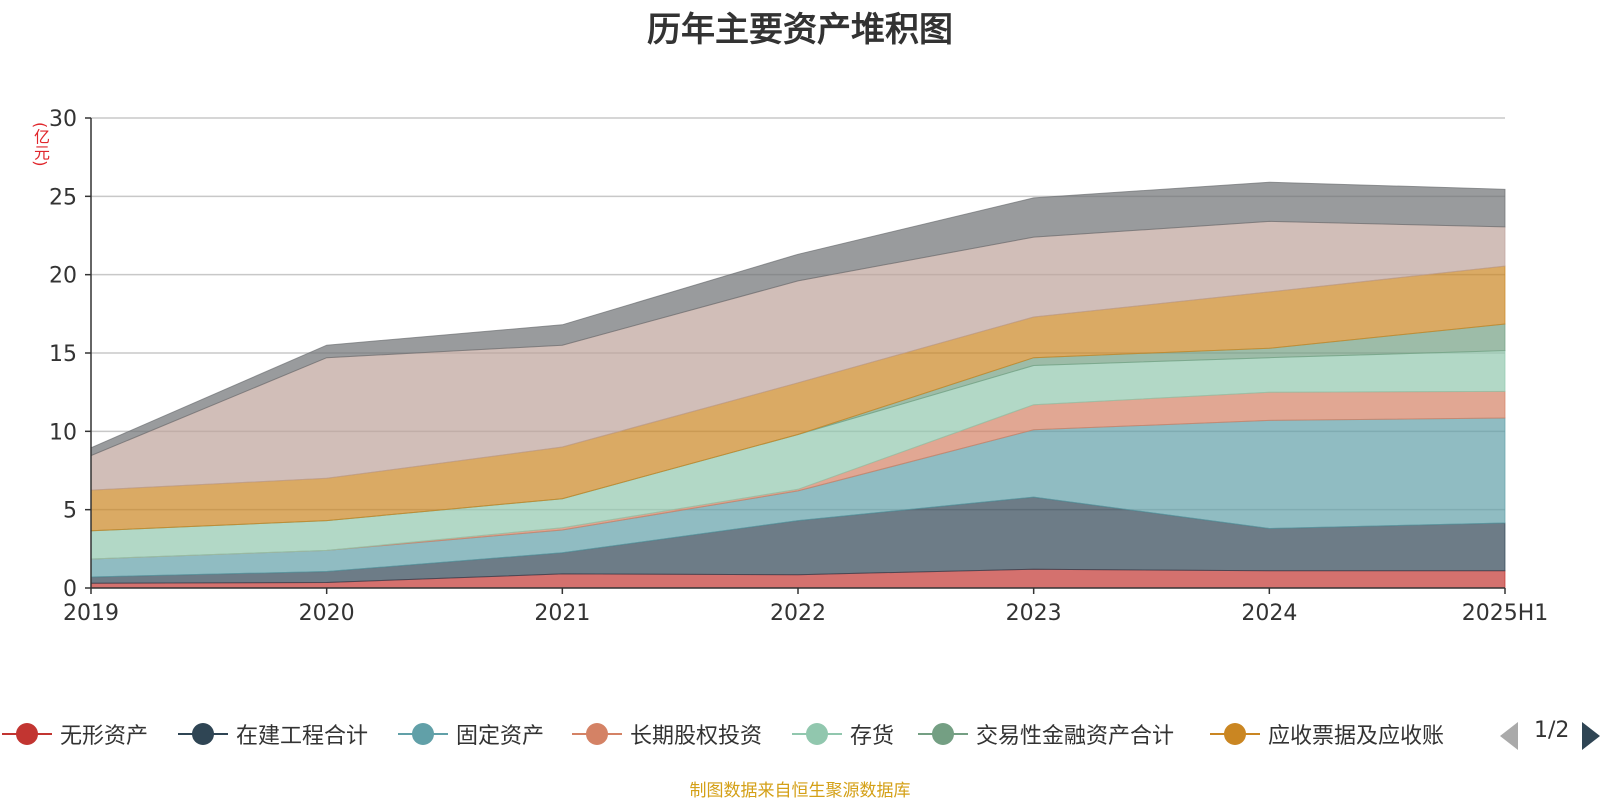 This screenshot has width=1600, height=801. What do you see at coordinates (696, 736) in the screenshot?
I see `legend-label: 长期股权投资` at bounding box center [696, 736].